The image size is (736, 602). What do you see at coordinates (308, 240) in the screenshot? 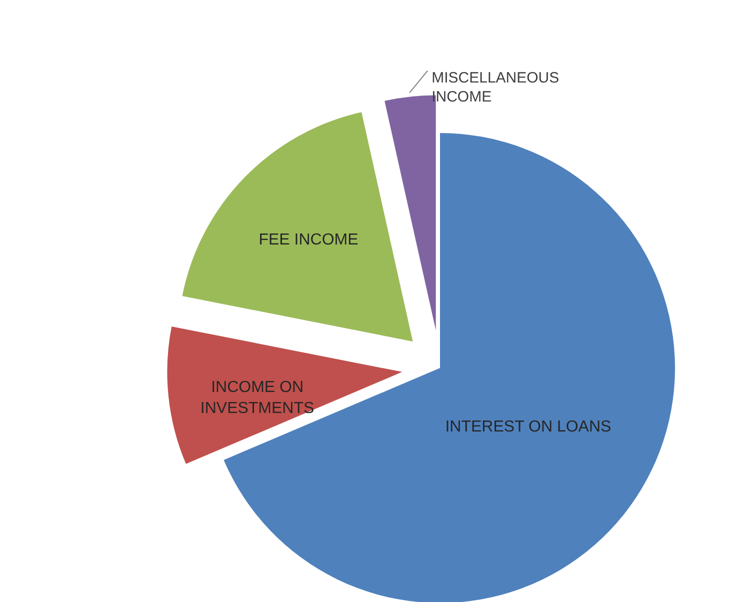
I see `slice-label: FEE INCOME` at bounding box center [308, 240].